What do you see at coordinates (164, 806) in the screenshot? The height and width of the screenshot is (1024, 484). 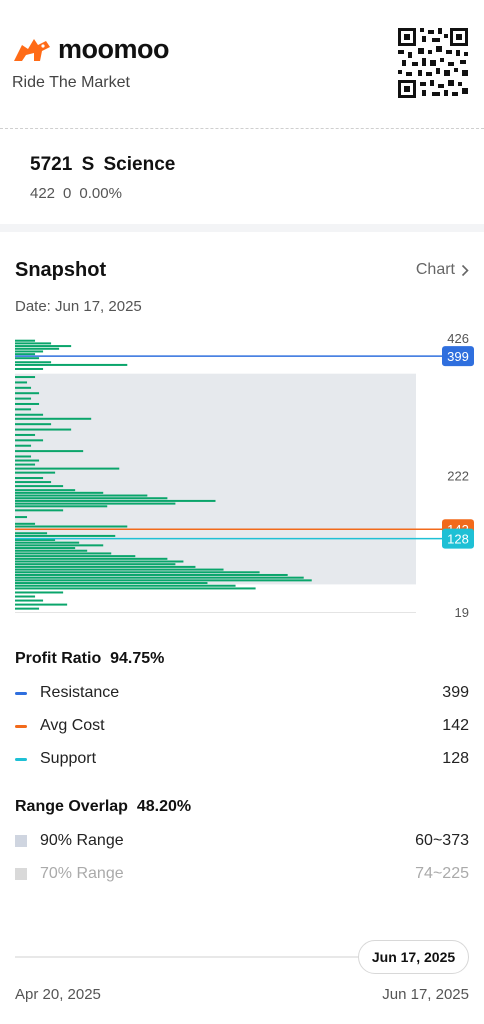 I see `range-overlap-value: 48.20%` at bounding box center [164, 806].